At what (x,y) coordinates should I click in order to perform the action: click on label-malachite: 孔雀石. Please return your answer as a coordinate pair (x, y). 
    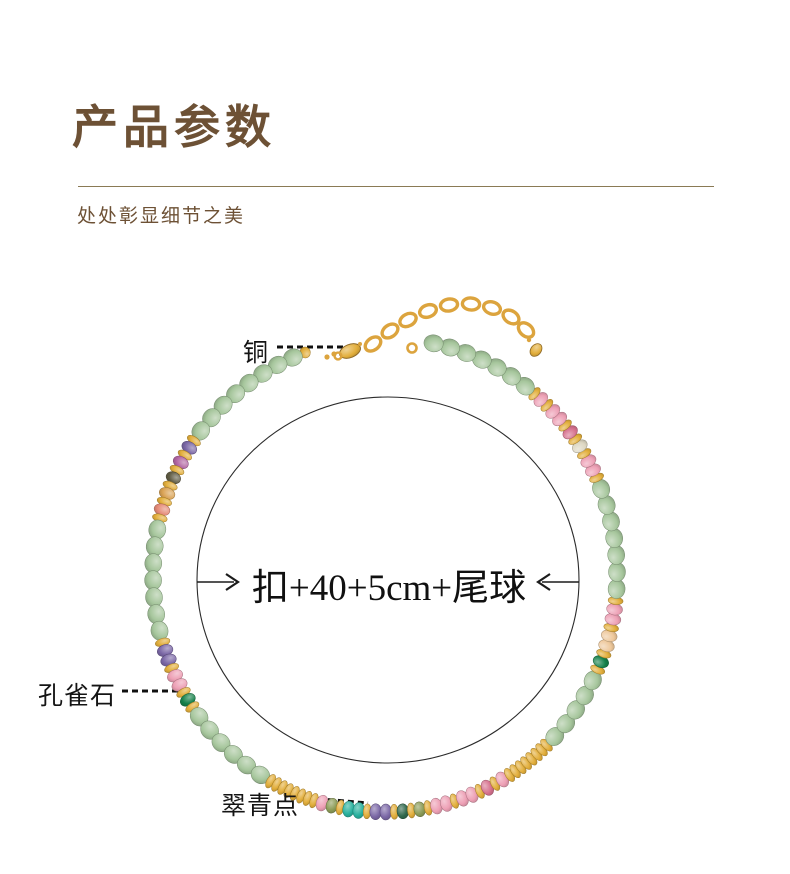
    Looking at the image, I should click on (77, 696).